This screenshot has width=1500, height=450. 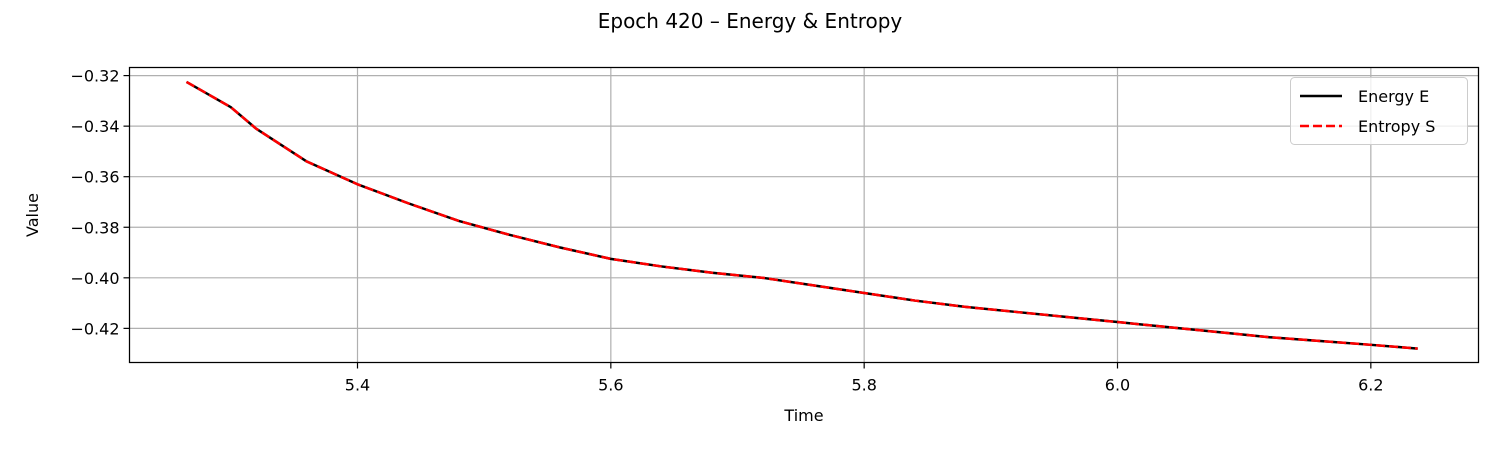 I want to click on x-tick-label: 6.0, so click(x=1117, y=385).